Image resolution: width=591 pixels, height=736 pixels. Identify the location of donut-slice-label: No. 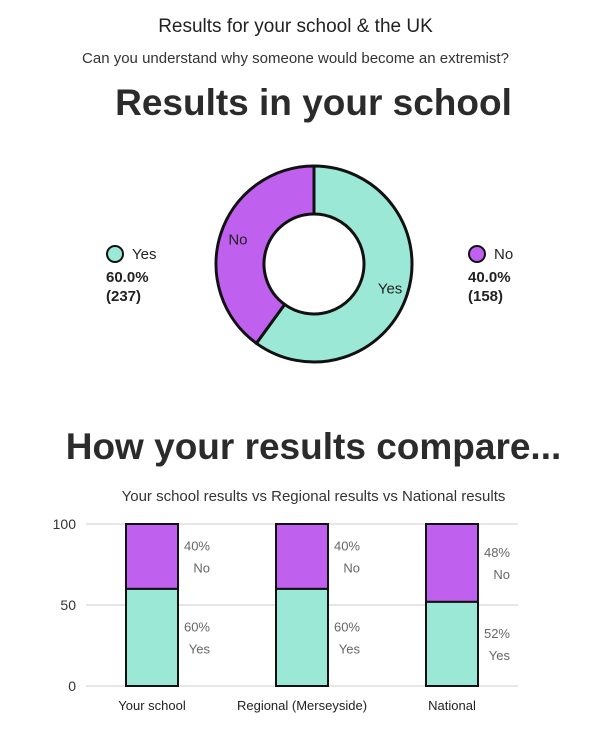
(237, 239).